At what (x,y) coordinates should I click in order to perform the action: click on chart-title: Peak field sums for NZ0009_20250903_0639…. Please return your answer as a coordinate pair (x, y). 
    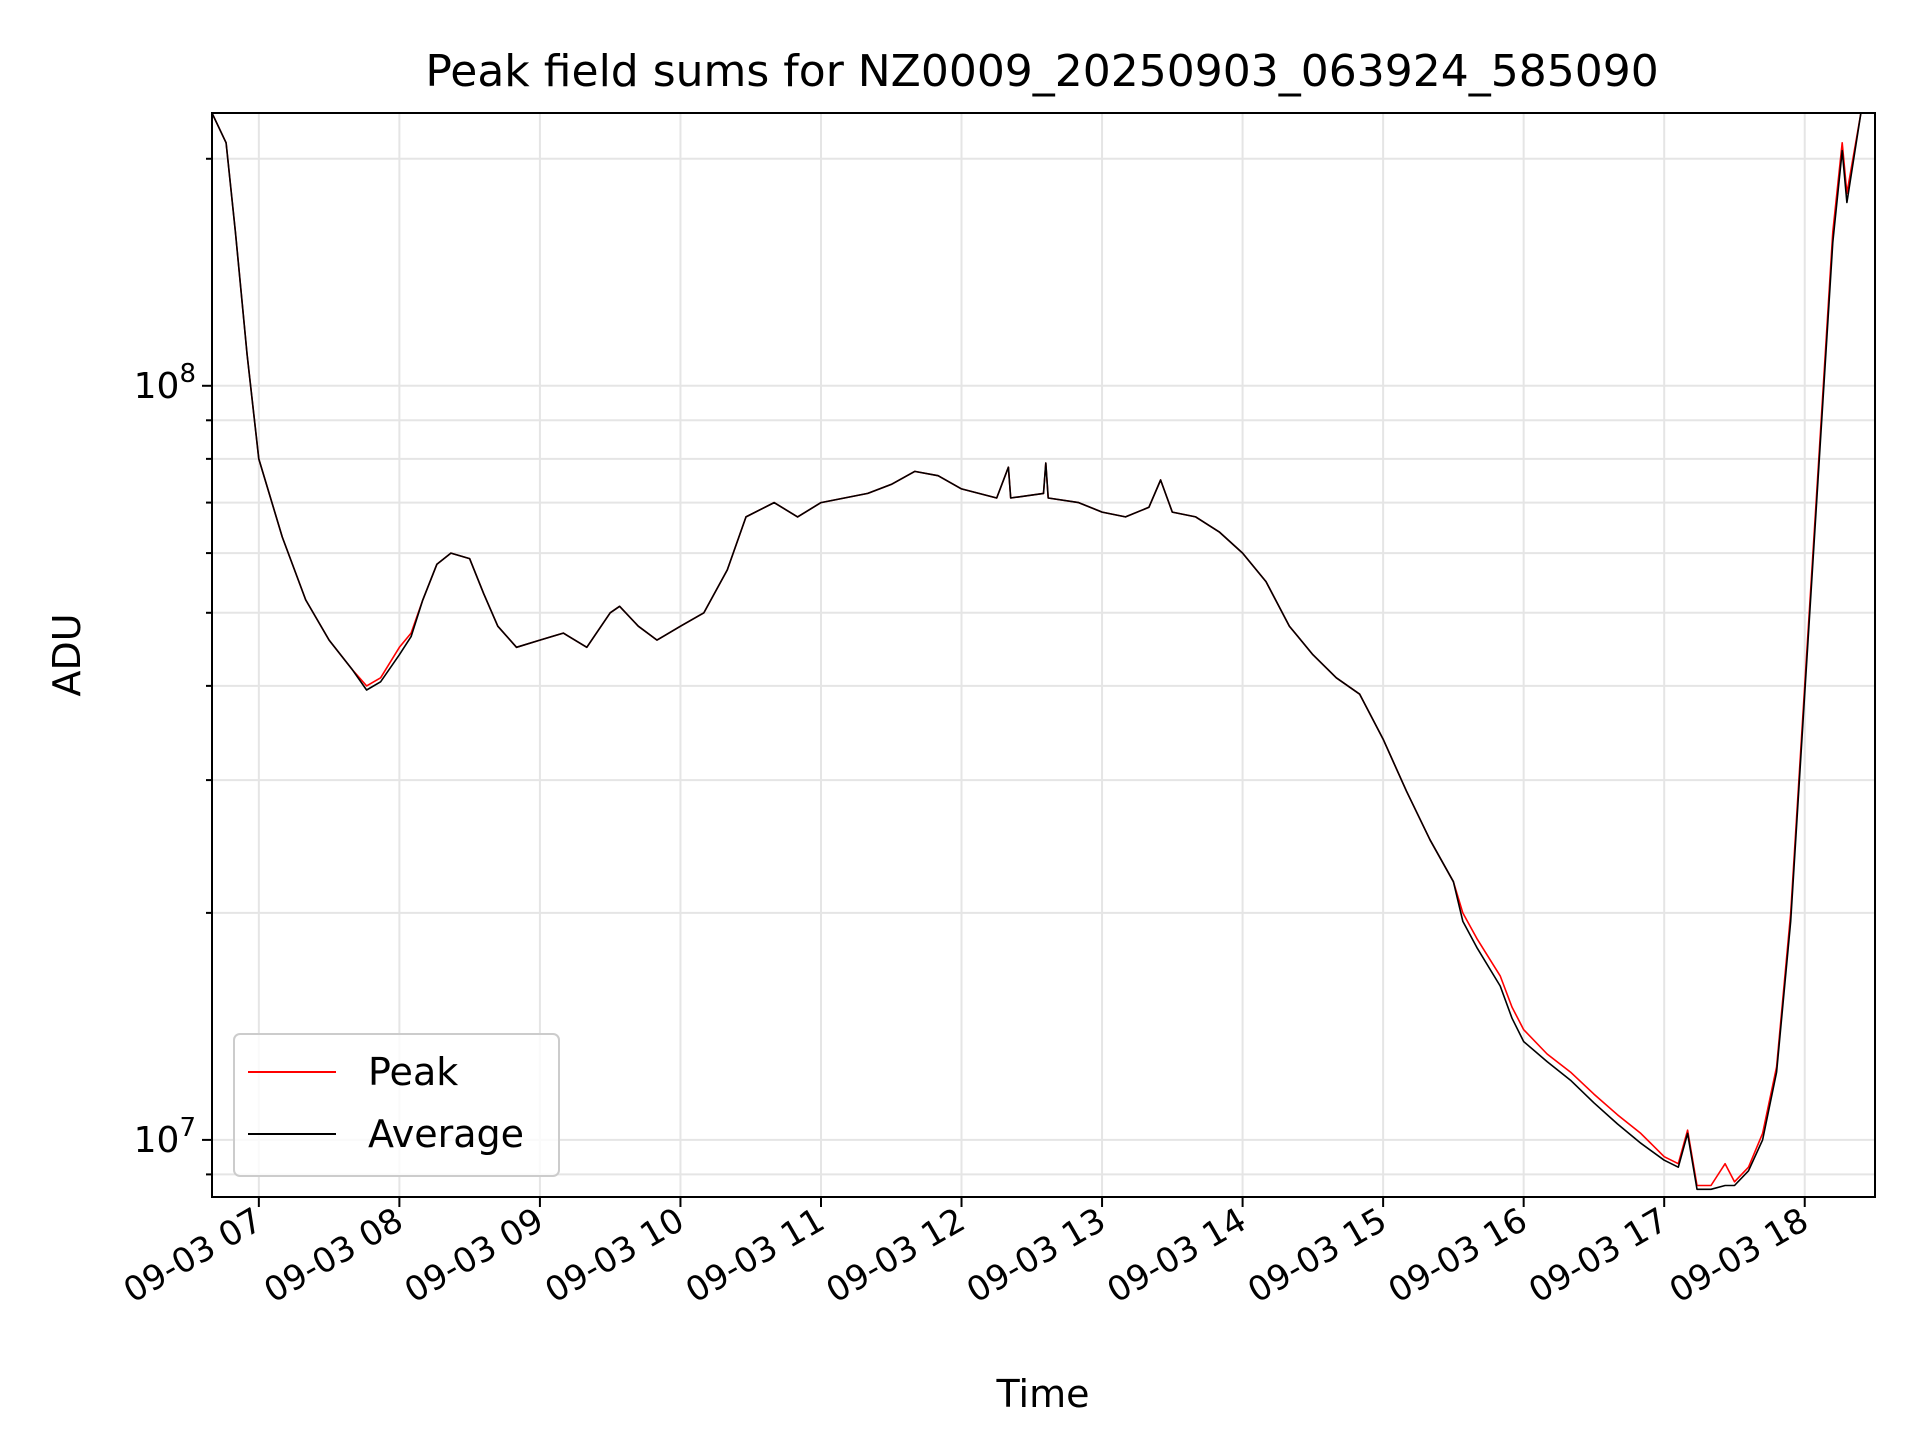
    Looking at the image, I should click on (1041, 71).